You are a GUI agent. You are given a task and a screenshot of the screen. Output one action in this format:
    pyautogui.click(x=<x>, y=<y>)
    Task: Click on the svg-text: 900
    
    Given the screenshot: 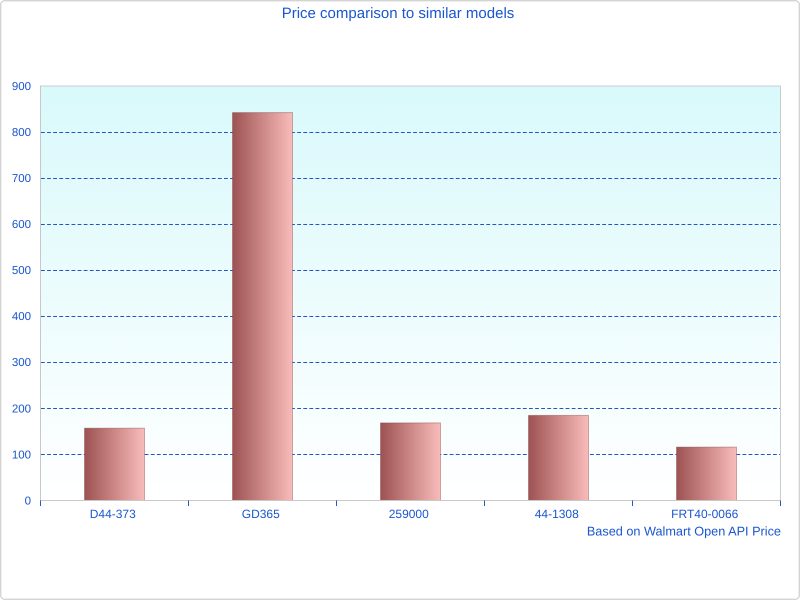 What is the action you would take?
    pyautogui.click(x=21, y=87)
    